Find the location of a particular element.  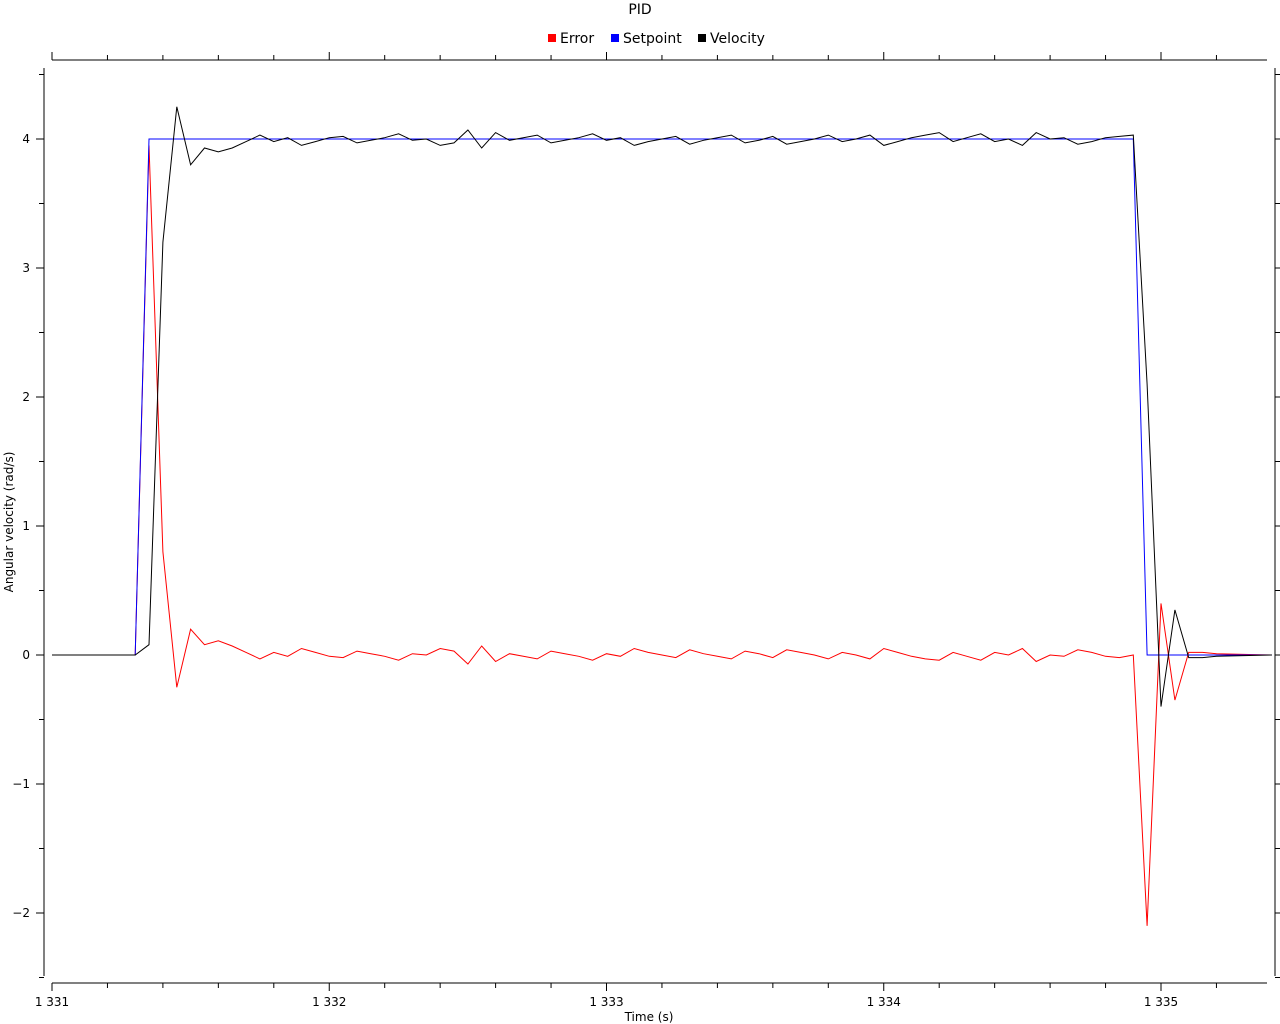

legend-swatch-velocity is located at coordinates (702, 38).